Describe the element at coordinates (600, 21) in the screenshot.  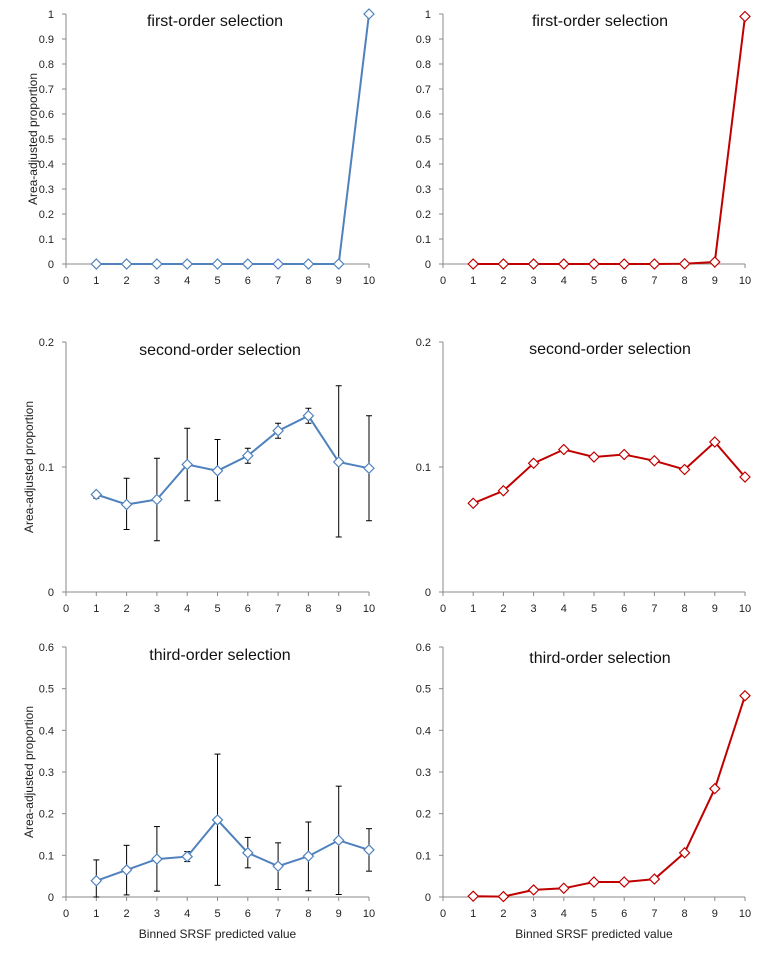
I see `chart-title: first-order selection` at that location.